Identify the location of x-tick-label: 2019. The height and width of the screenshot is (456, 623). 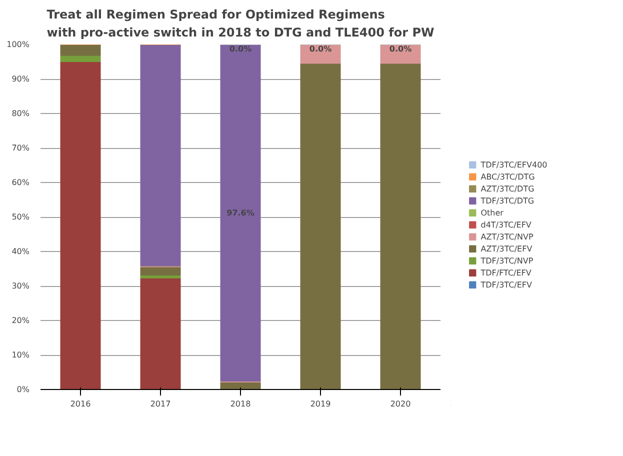
(320, 404).